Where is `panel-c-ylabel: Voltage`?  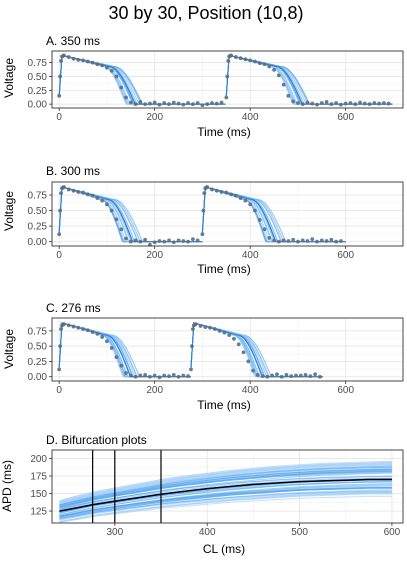 panel-c-ylabel: Voltage is located at coordinates (9, 349).